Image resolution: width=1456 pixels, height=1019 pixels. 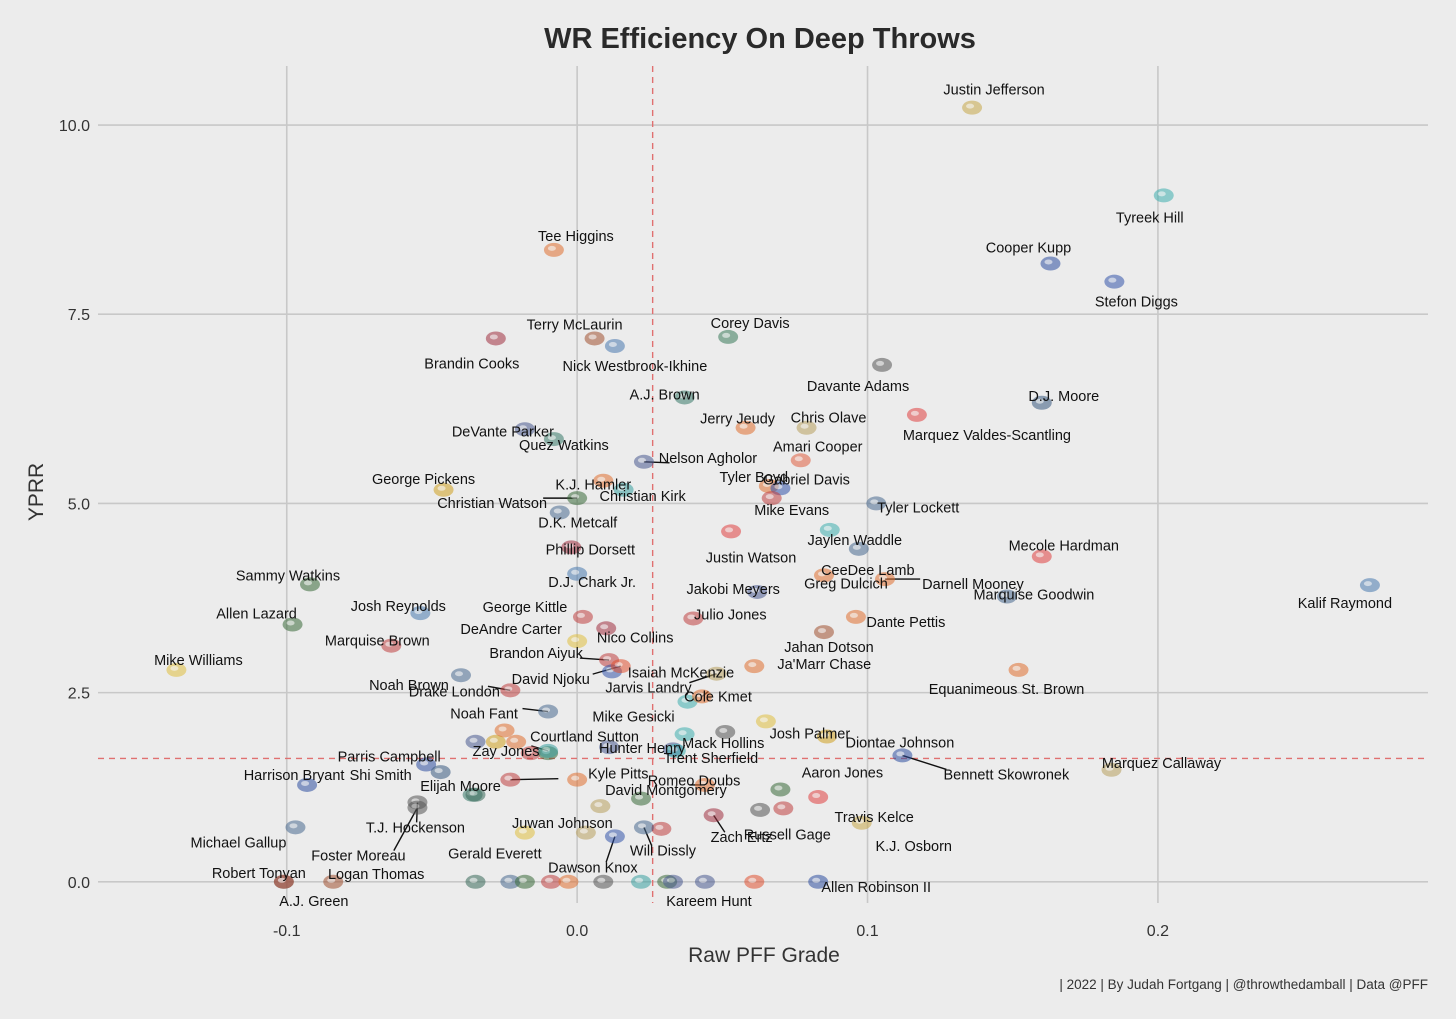 What do you see at coordinates (1369, 585) in the screenshot?
I see `point-marker-kalif-raymond` at bounding box center [1369, 585].